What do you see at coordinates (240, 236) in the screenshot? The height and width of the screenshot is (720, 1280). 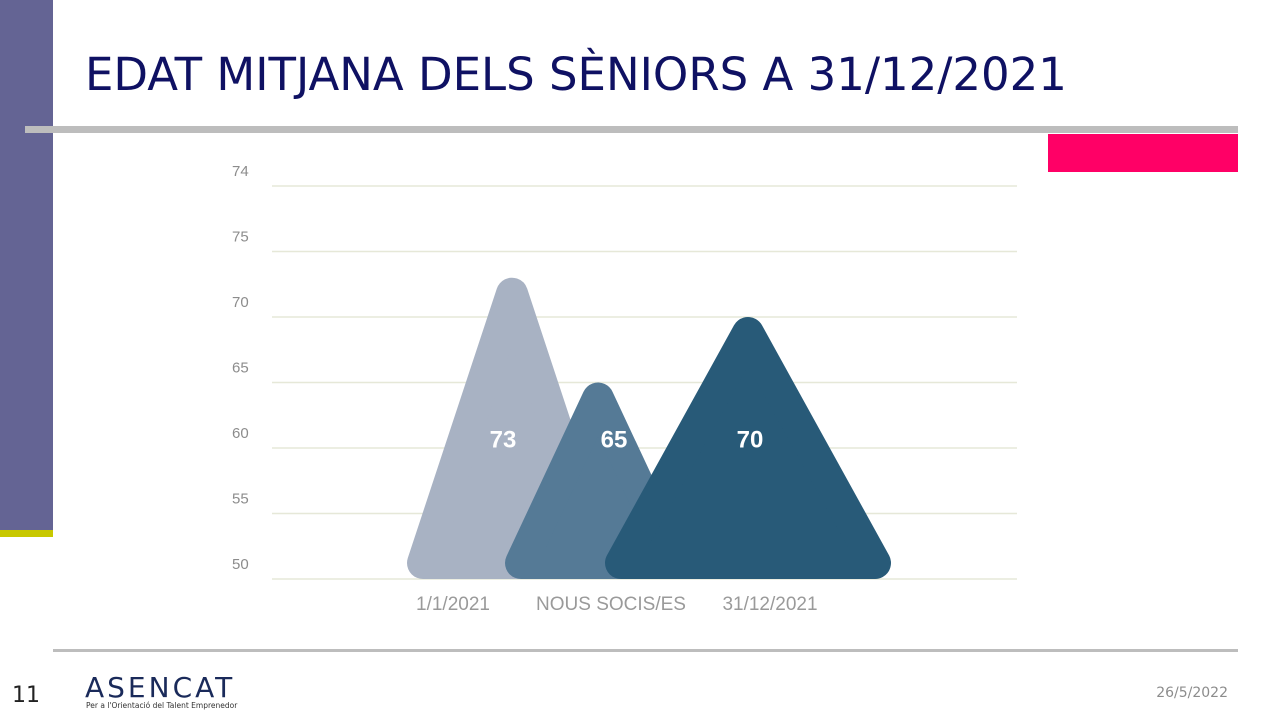 I see `y-tick-label: 75` at bounding box center [240, 236].